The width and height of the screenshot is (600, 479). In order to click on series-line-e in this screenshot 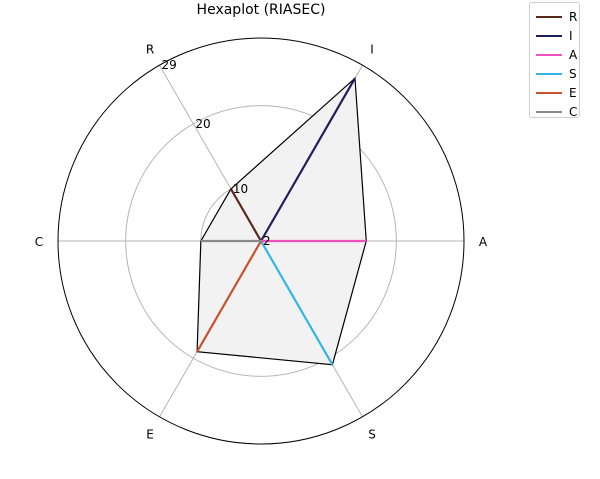, I will do `click(229, 296)`.